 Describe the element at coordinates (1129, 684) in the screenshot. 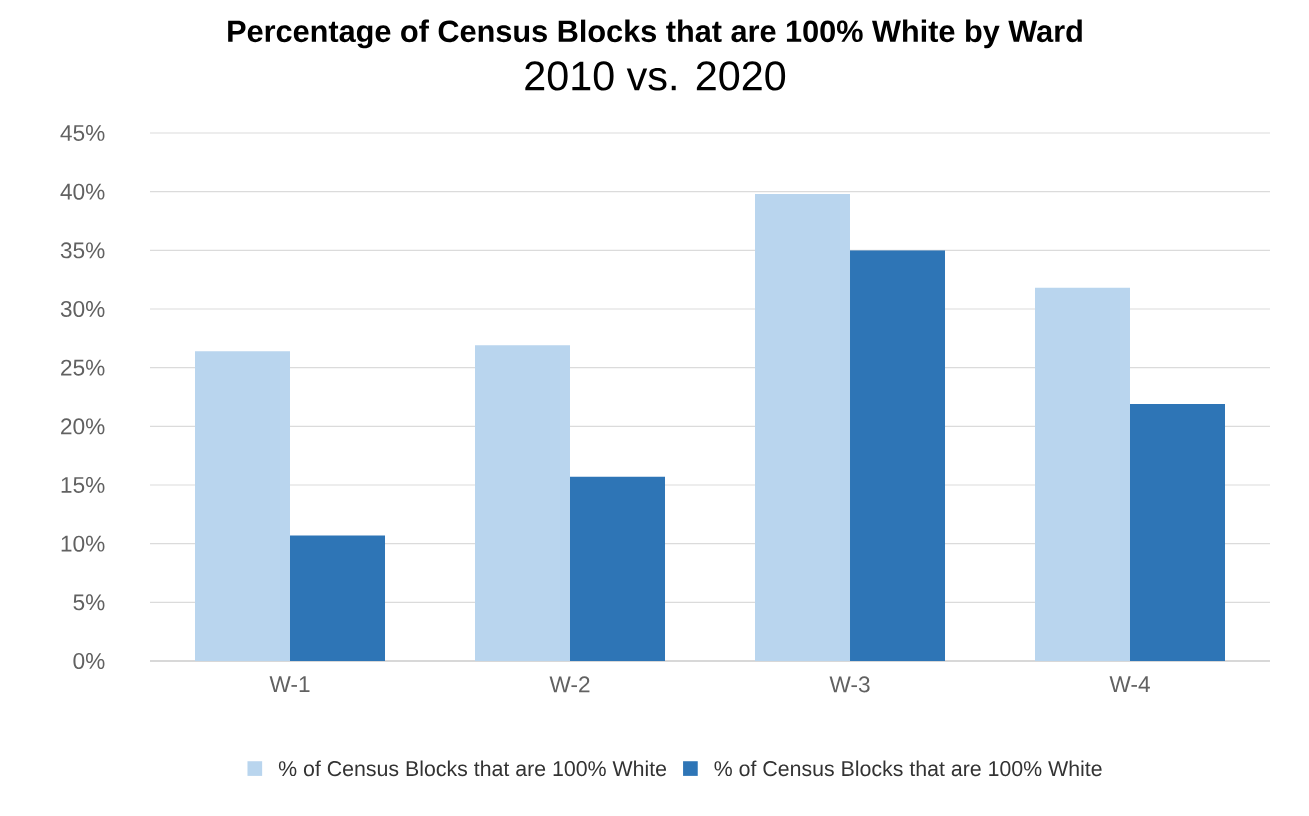

I see `x-tick-label: W-4` at that location.